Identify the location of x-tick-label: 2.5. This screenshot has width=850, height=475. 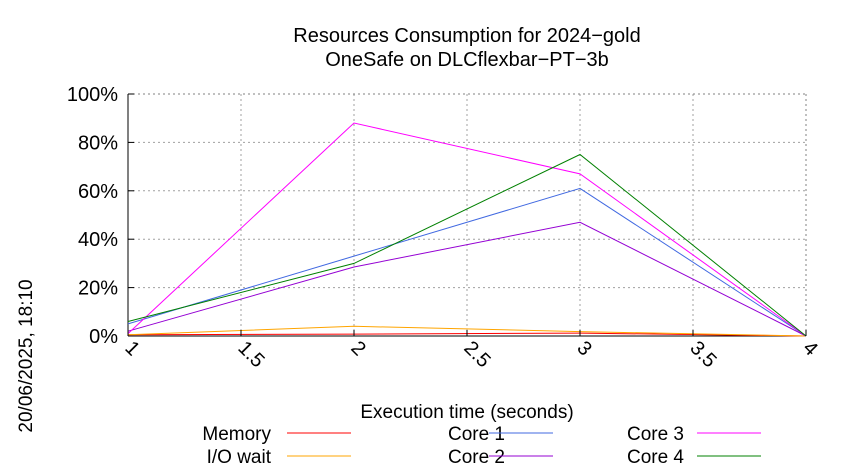
(476, 354).